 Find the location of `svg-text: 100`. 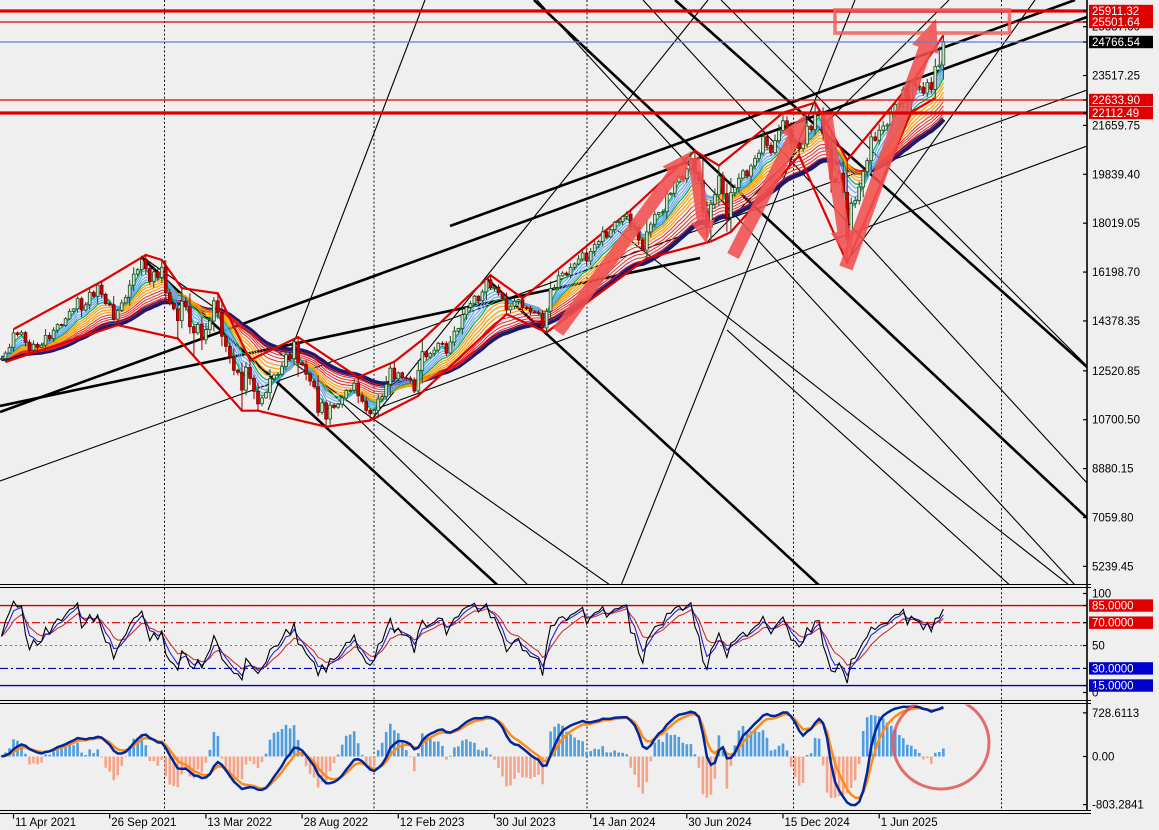

svg-text: 100 is located at coordinates (1101, 595).